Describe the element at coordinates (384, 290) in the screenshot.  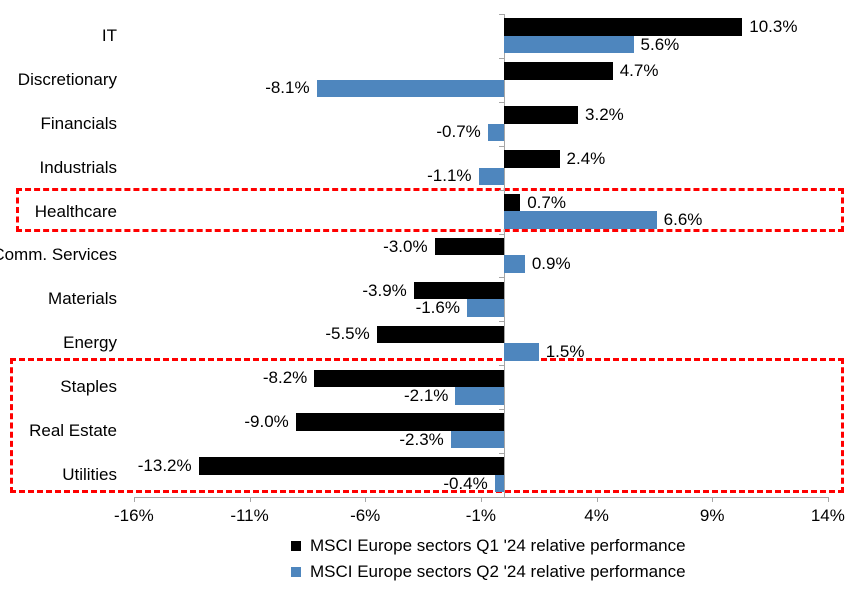
I see `bar-value-label: -3.9%` at that location.